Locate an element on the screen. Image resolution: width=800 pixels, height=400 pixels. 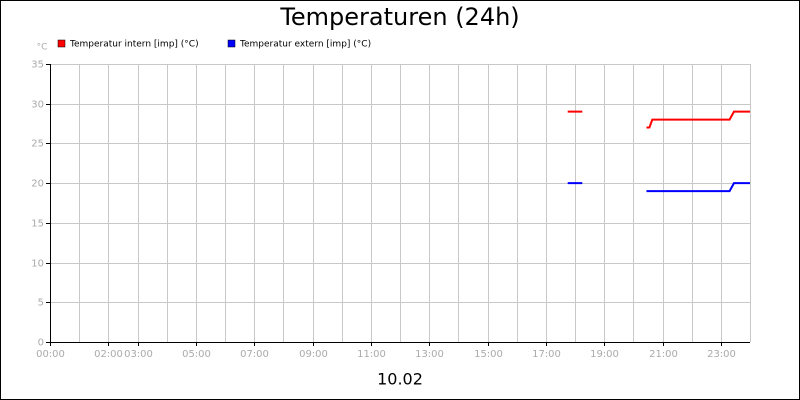
x-tick-label: 09:00 is located at coordinates (313, 354).